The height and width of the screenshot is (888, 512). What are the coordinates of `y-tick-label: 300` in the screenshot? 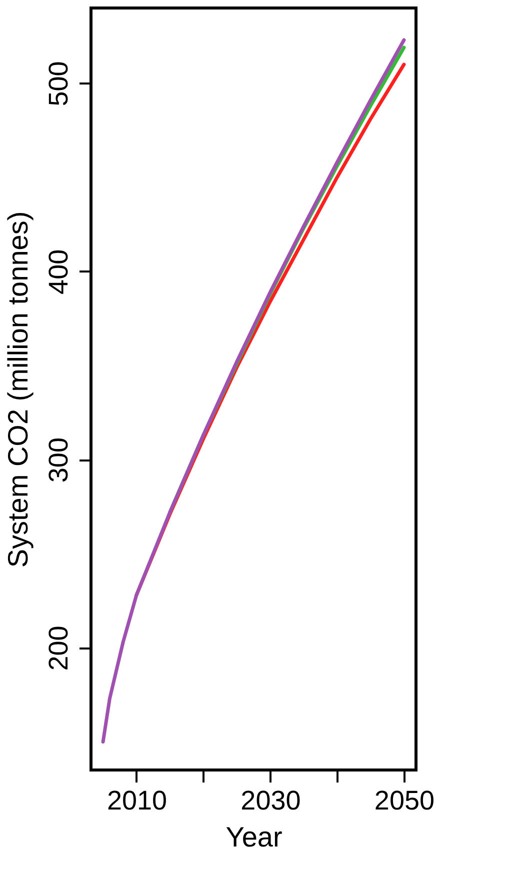 It's located at (59, 460).